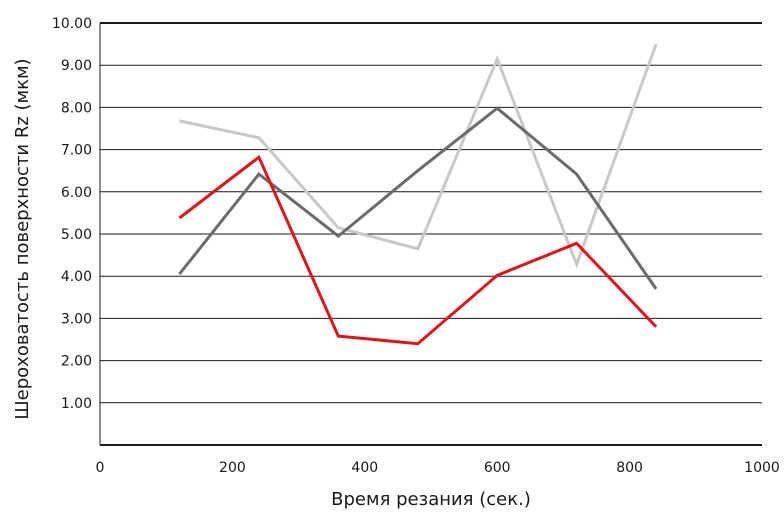 This screenshot has width=784, height=517. What do you see at coordinates (431, 499) in the screenshot?
I see `x-axis-title: Время резания (сек.)` at bounding box center [431, 499].